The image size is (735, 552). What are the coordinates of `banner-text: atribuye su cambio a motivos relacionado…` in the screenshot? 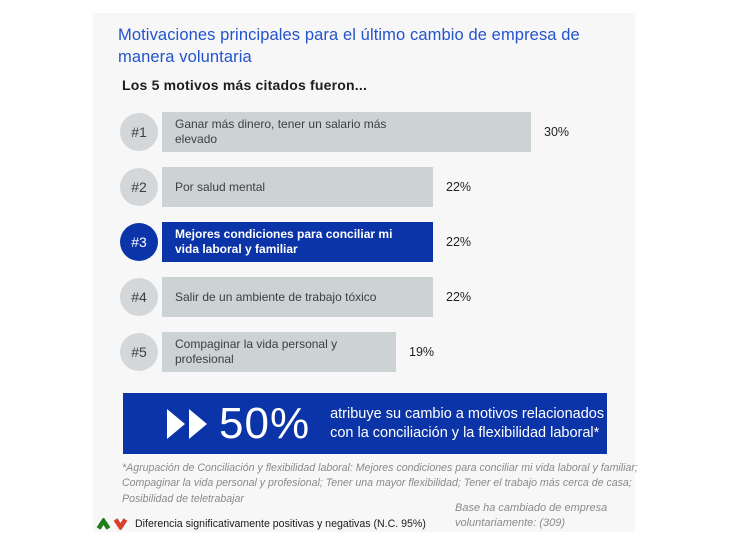 It's located at (467, 423).